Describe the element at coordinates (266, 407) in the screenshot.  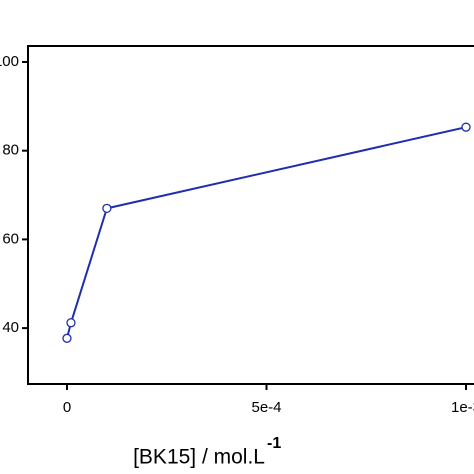
I see `x-tick-label: 5e-4` at that location.